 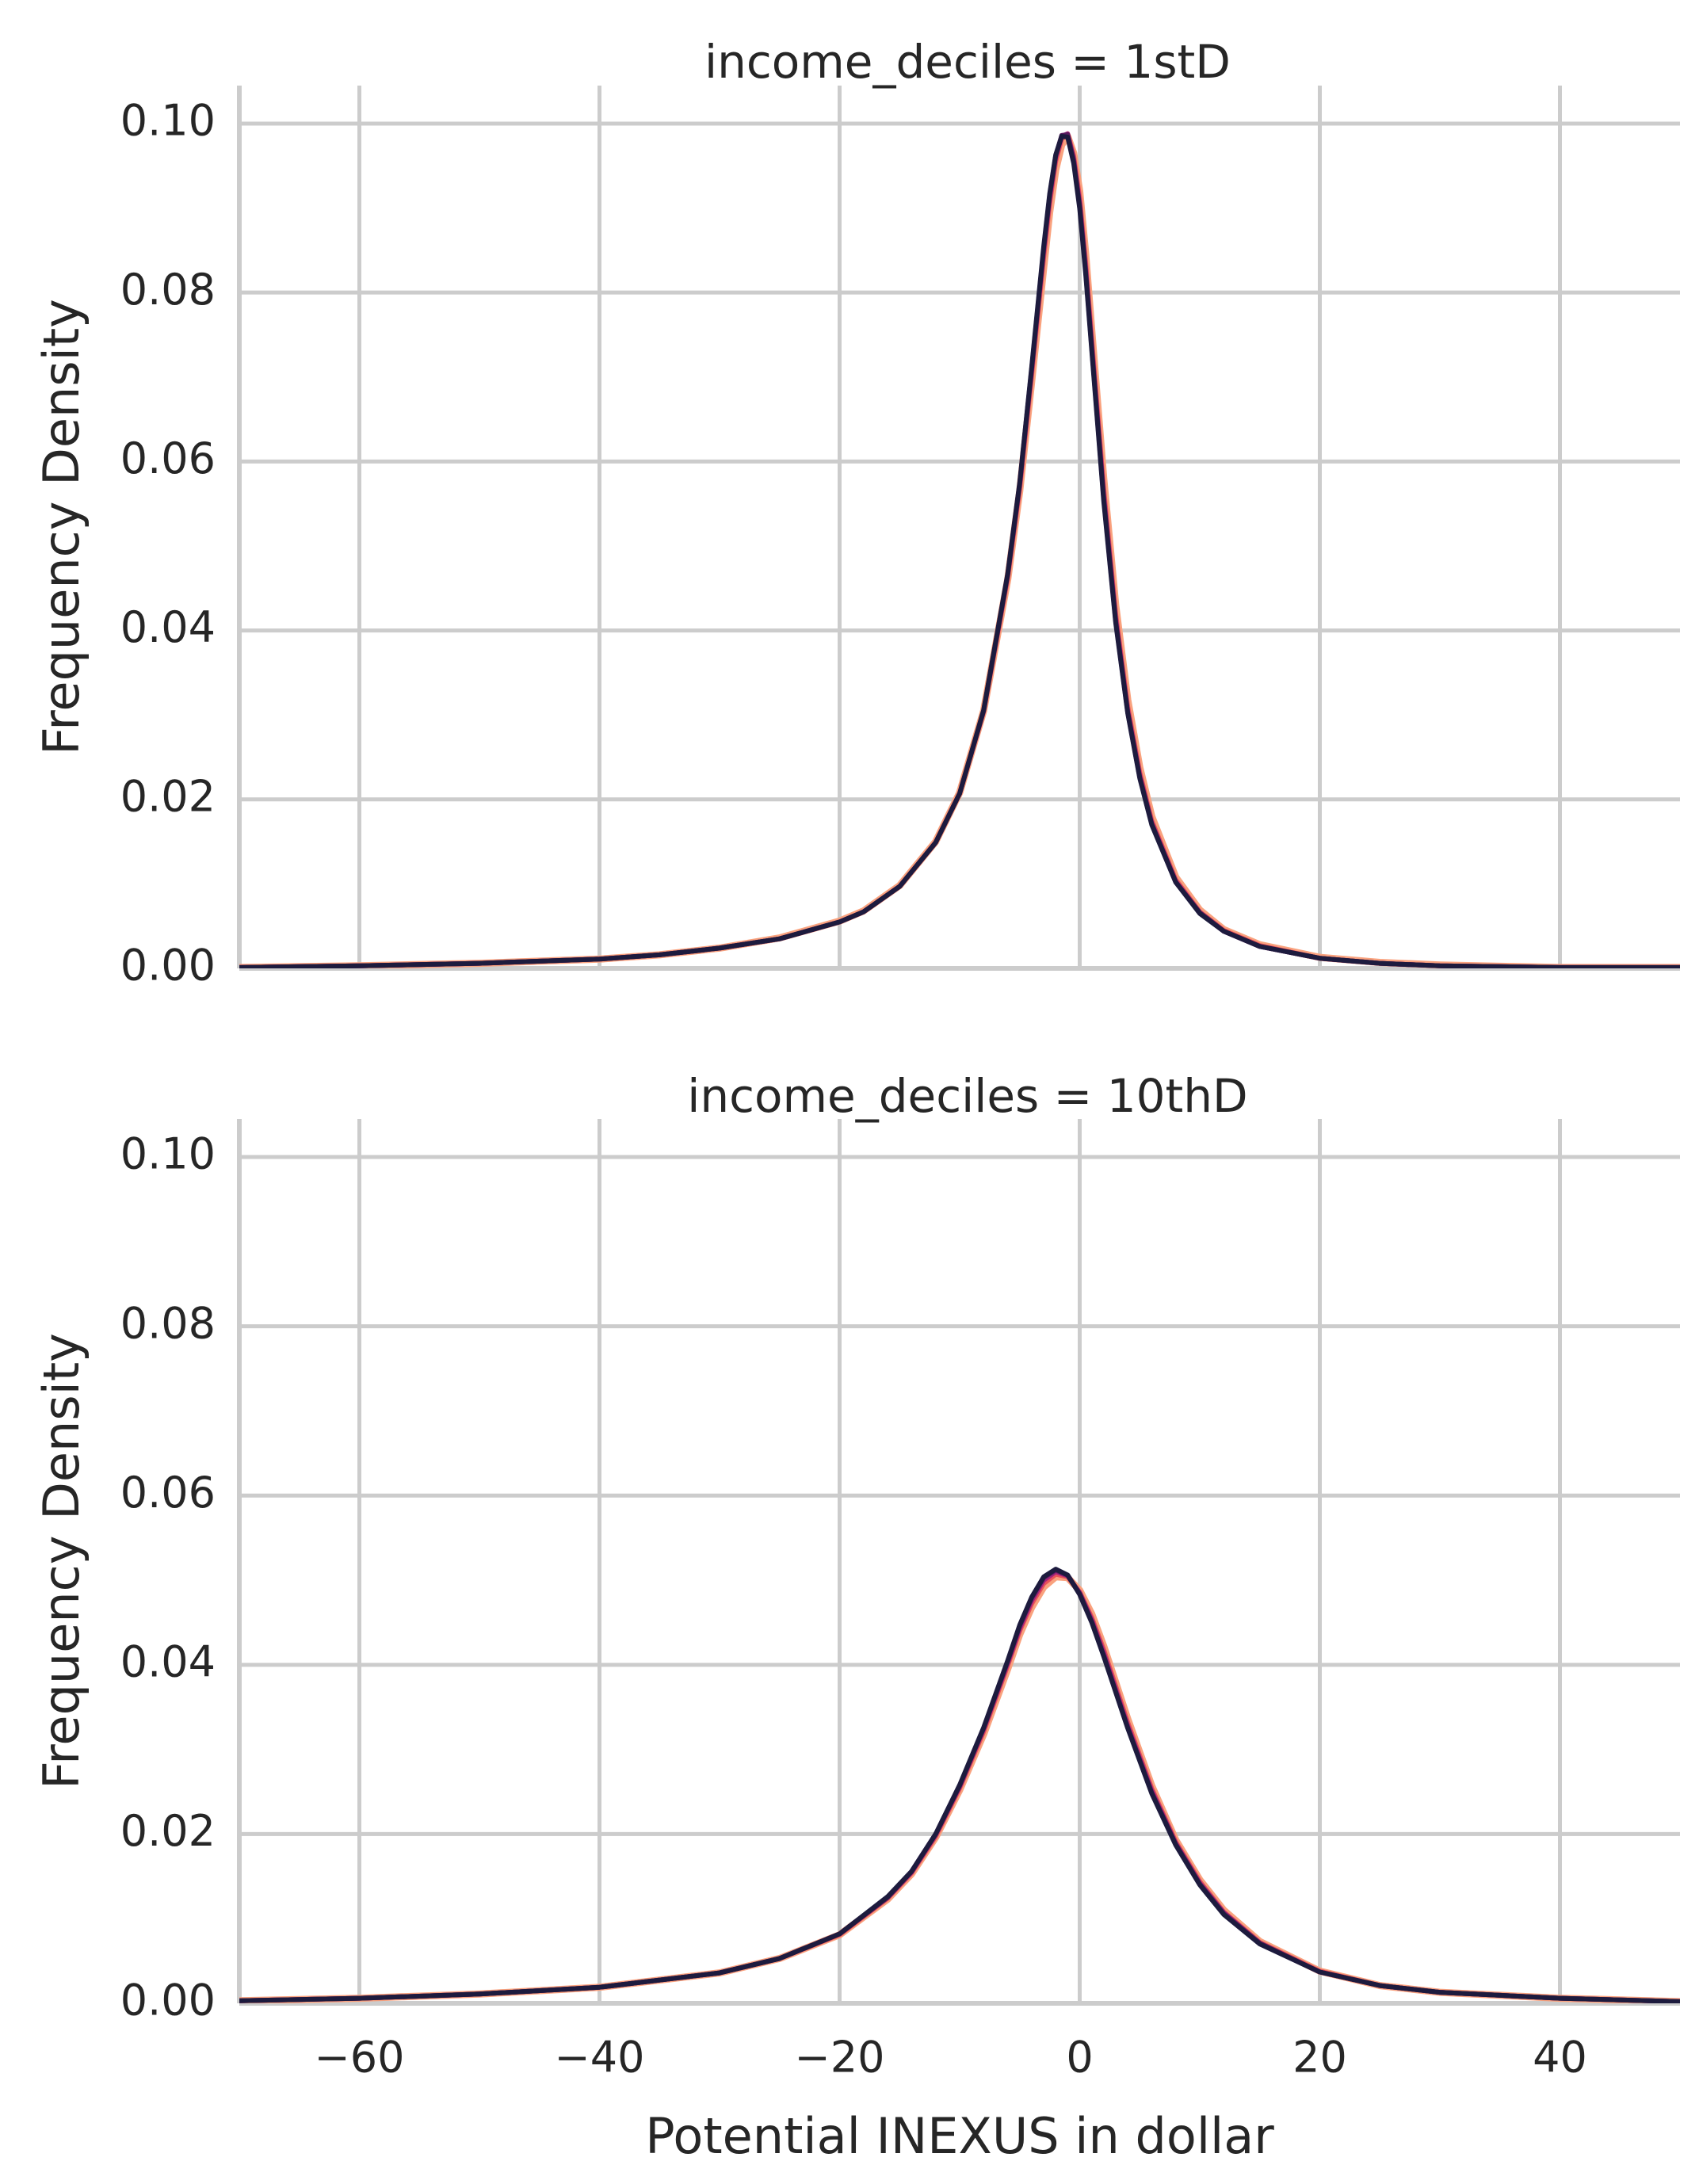 What do you see at coordinates (1560, 2058) in the screenshot?
I see `x-tick-label: 40` at bounding box center [1560, 2058].